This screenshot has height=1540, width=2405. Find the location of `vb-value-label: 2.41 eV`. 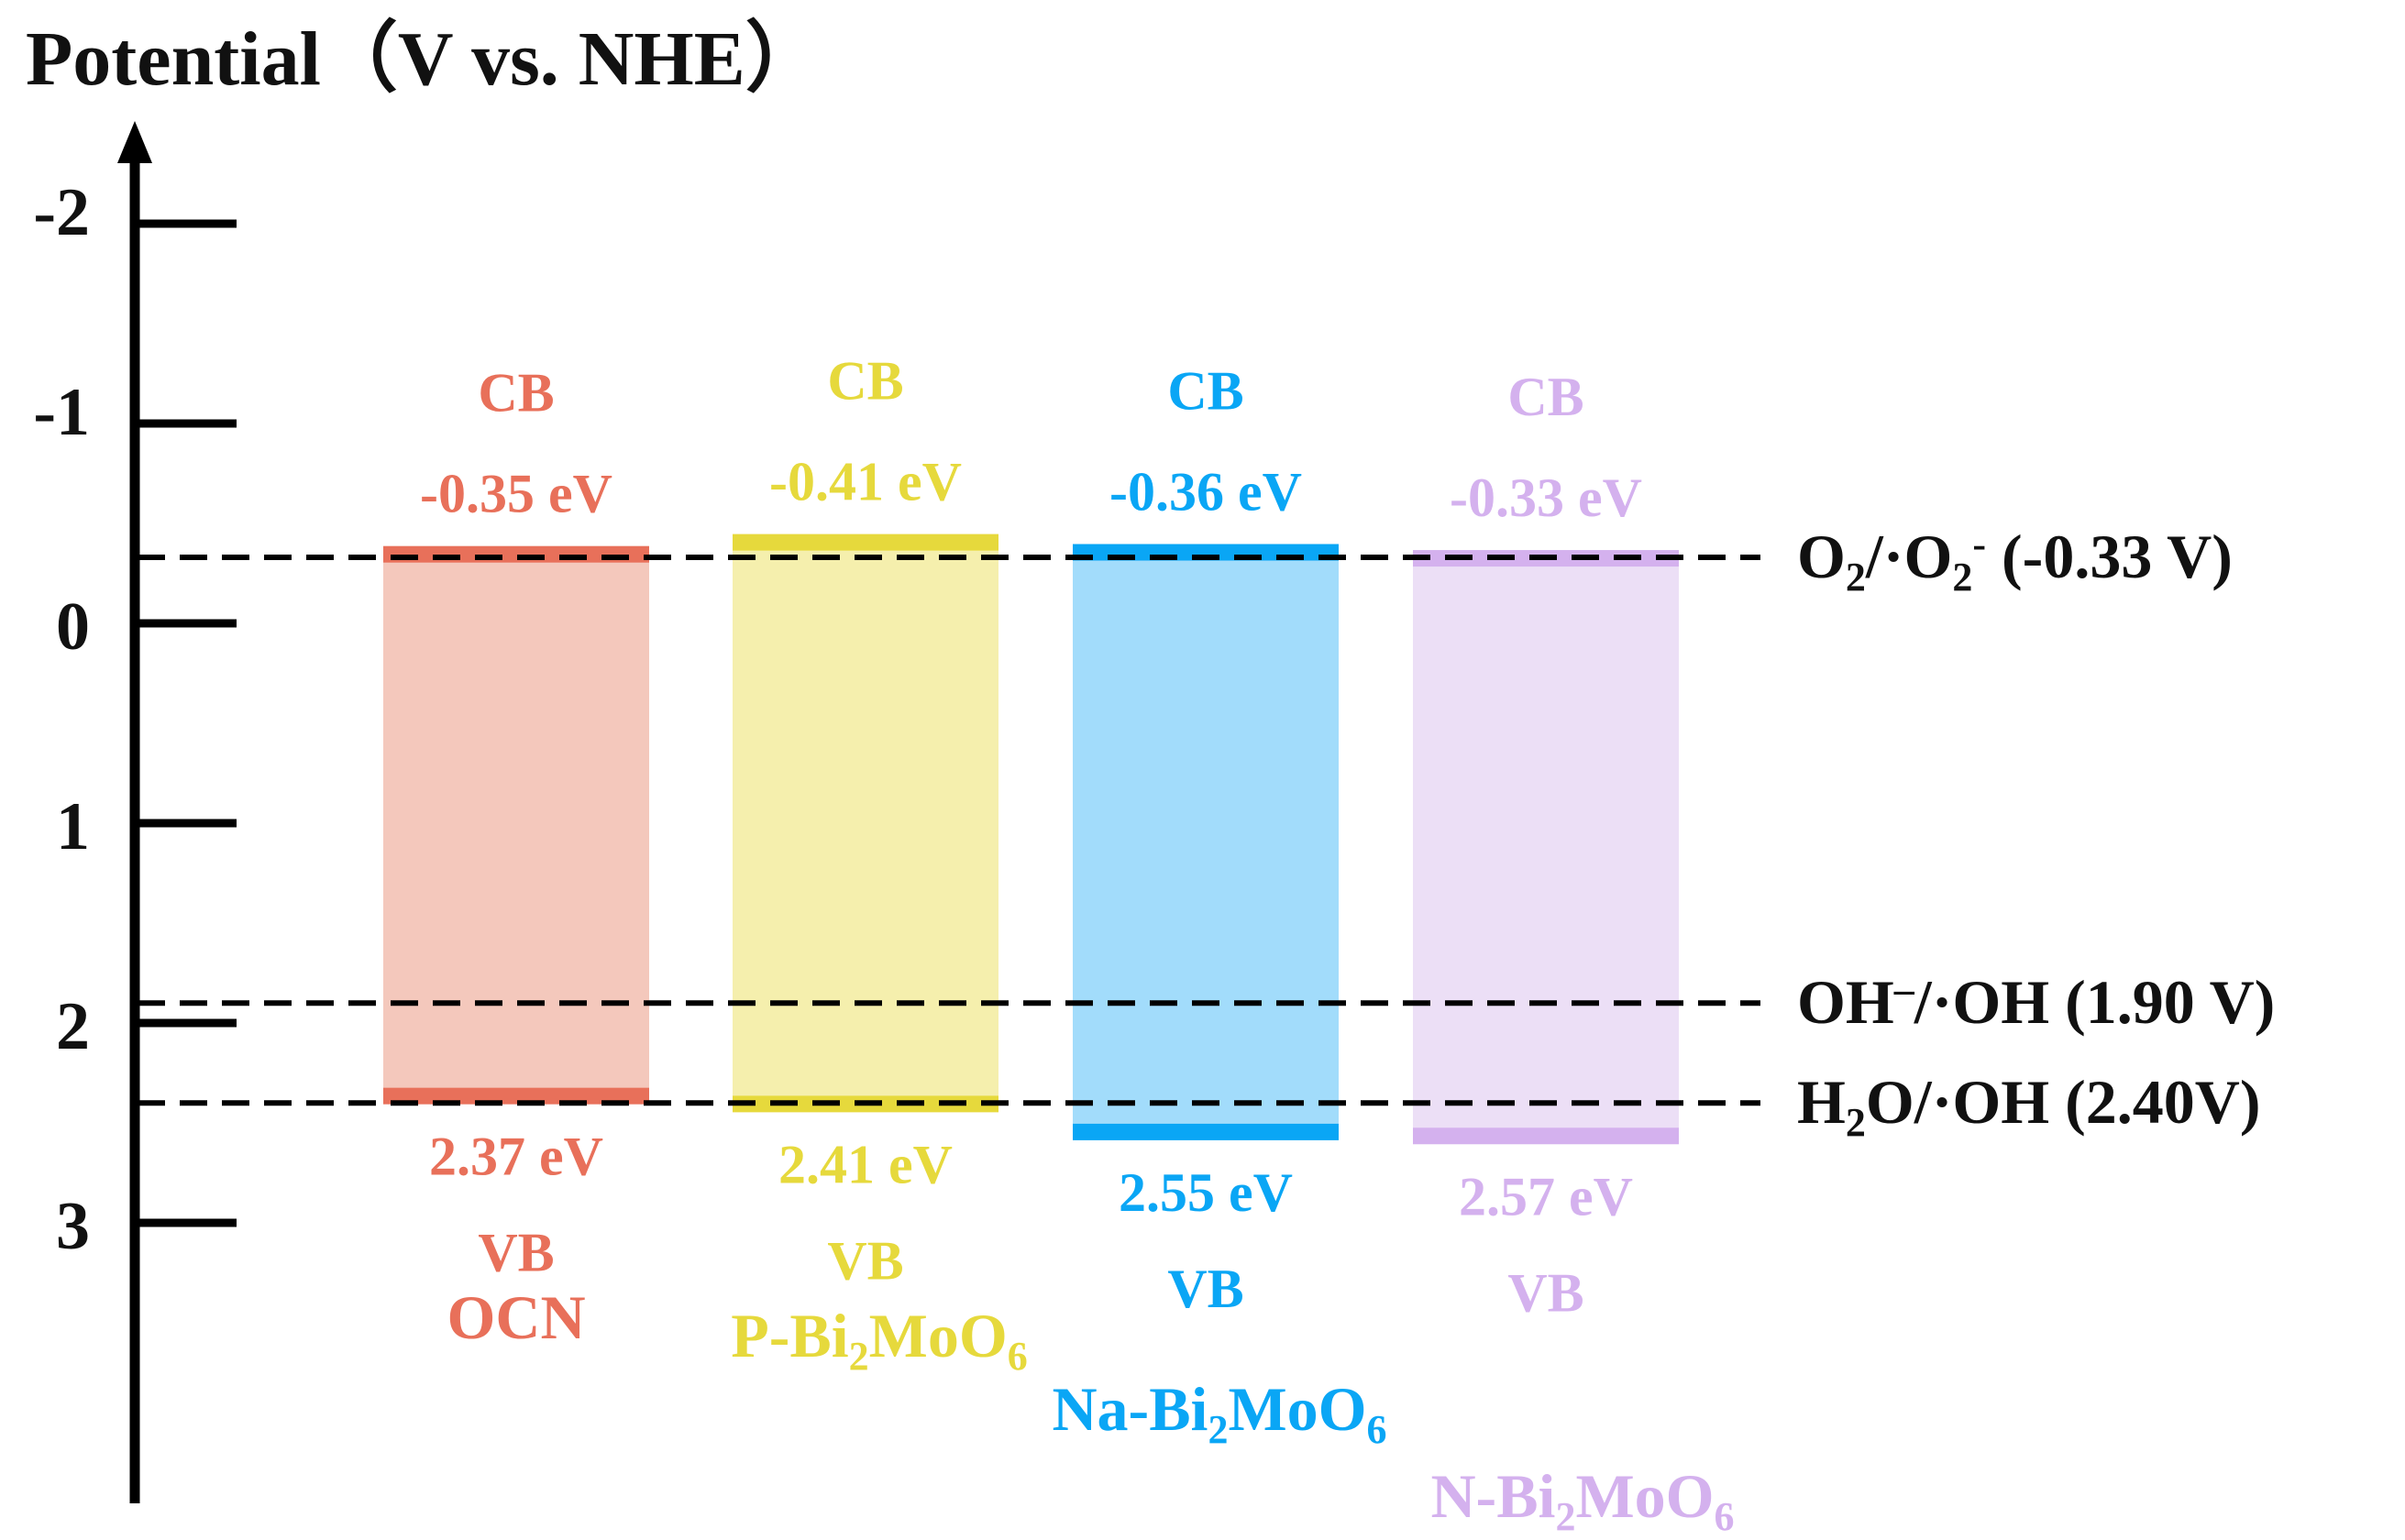

vb-value-label: 2.41 eV is located at coordinates (865, 1164).